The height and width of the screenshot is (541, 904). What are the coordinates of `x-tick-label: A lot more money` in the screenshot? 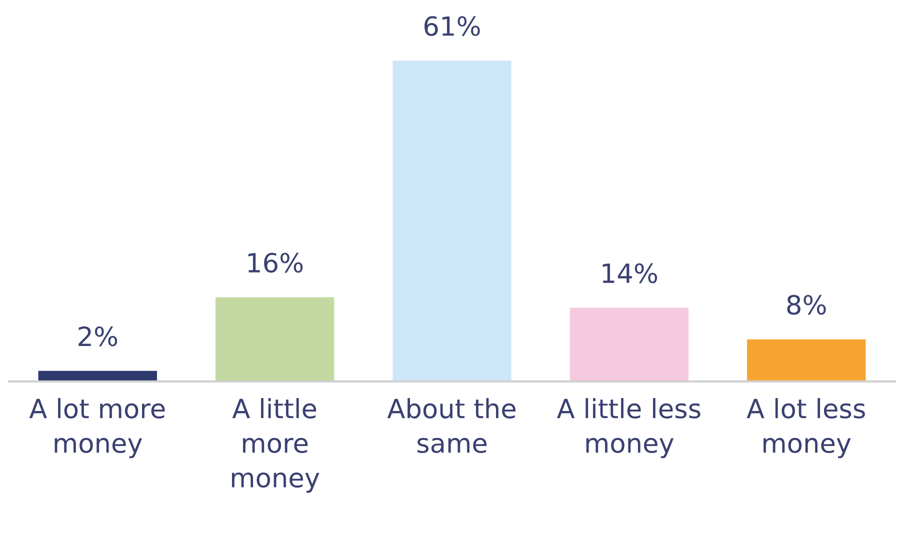 It's located at (97, 428).